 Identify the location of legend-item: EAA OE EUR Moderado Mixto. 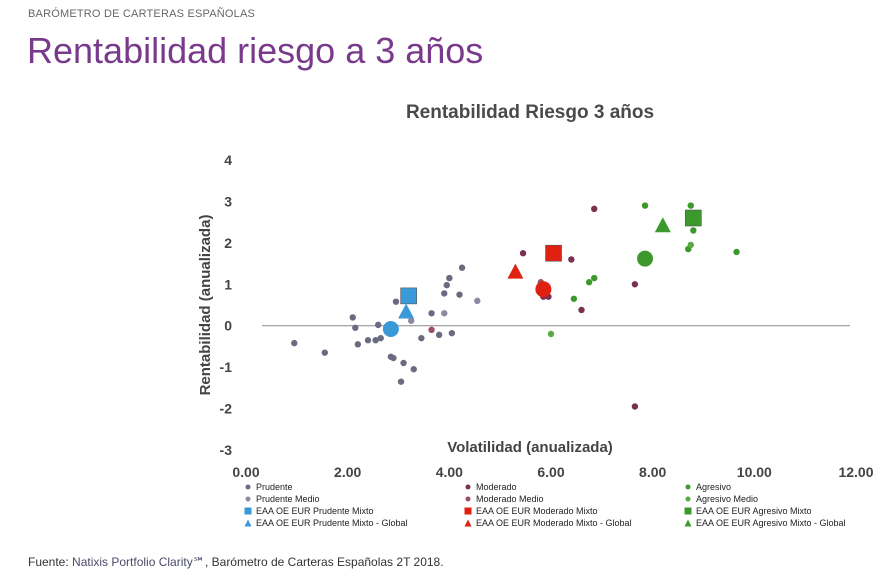
(531, 511).